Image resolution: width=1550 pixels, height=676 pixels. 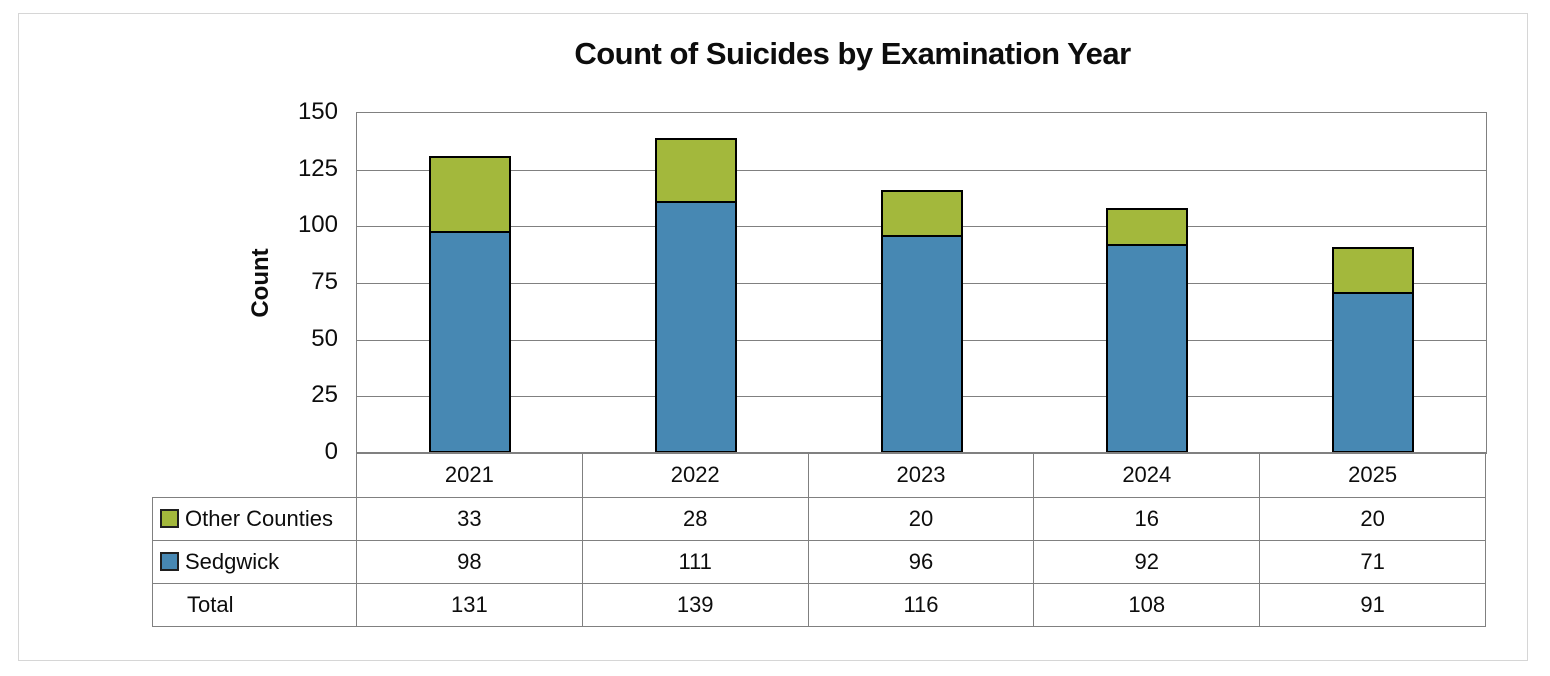 What do you see at coordinates (852, 53) in the screenshot?
I see `chart-title: Count of Suicides by Examination Year` at bounding box center [852, 53].